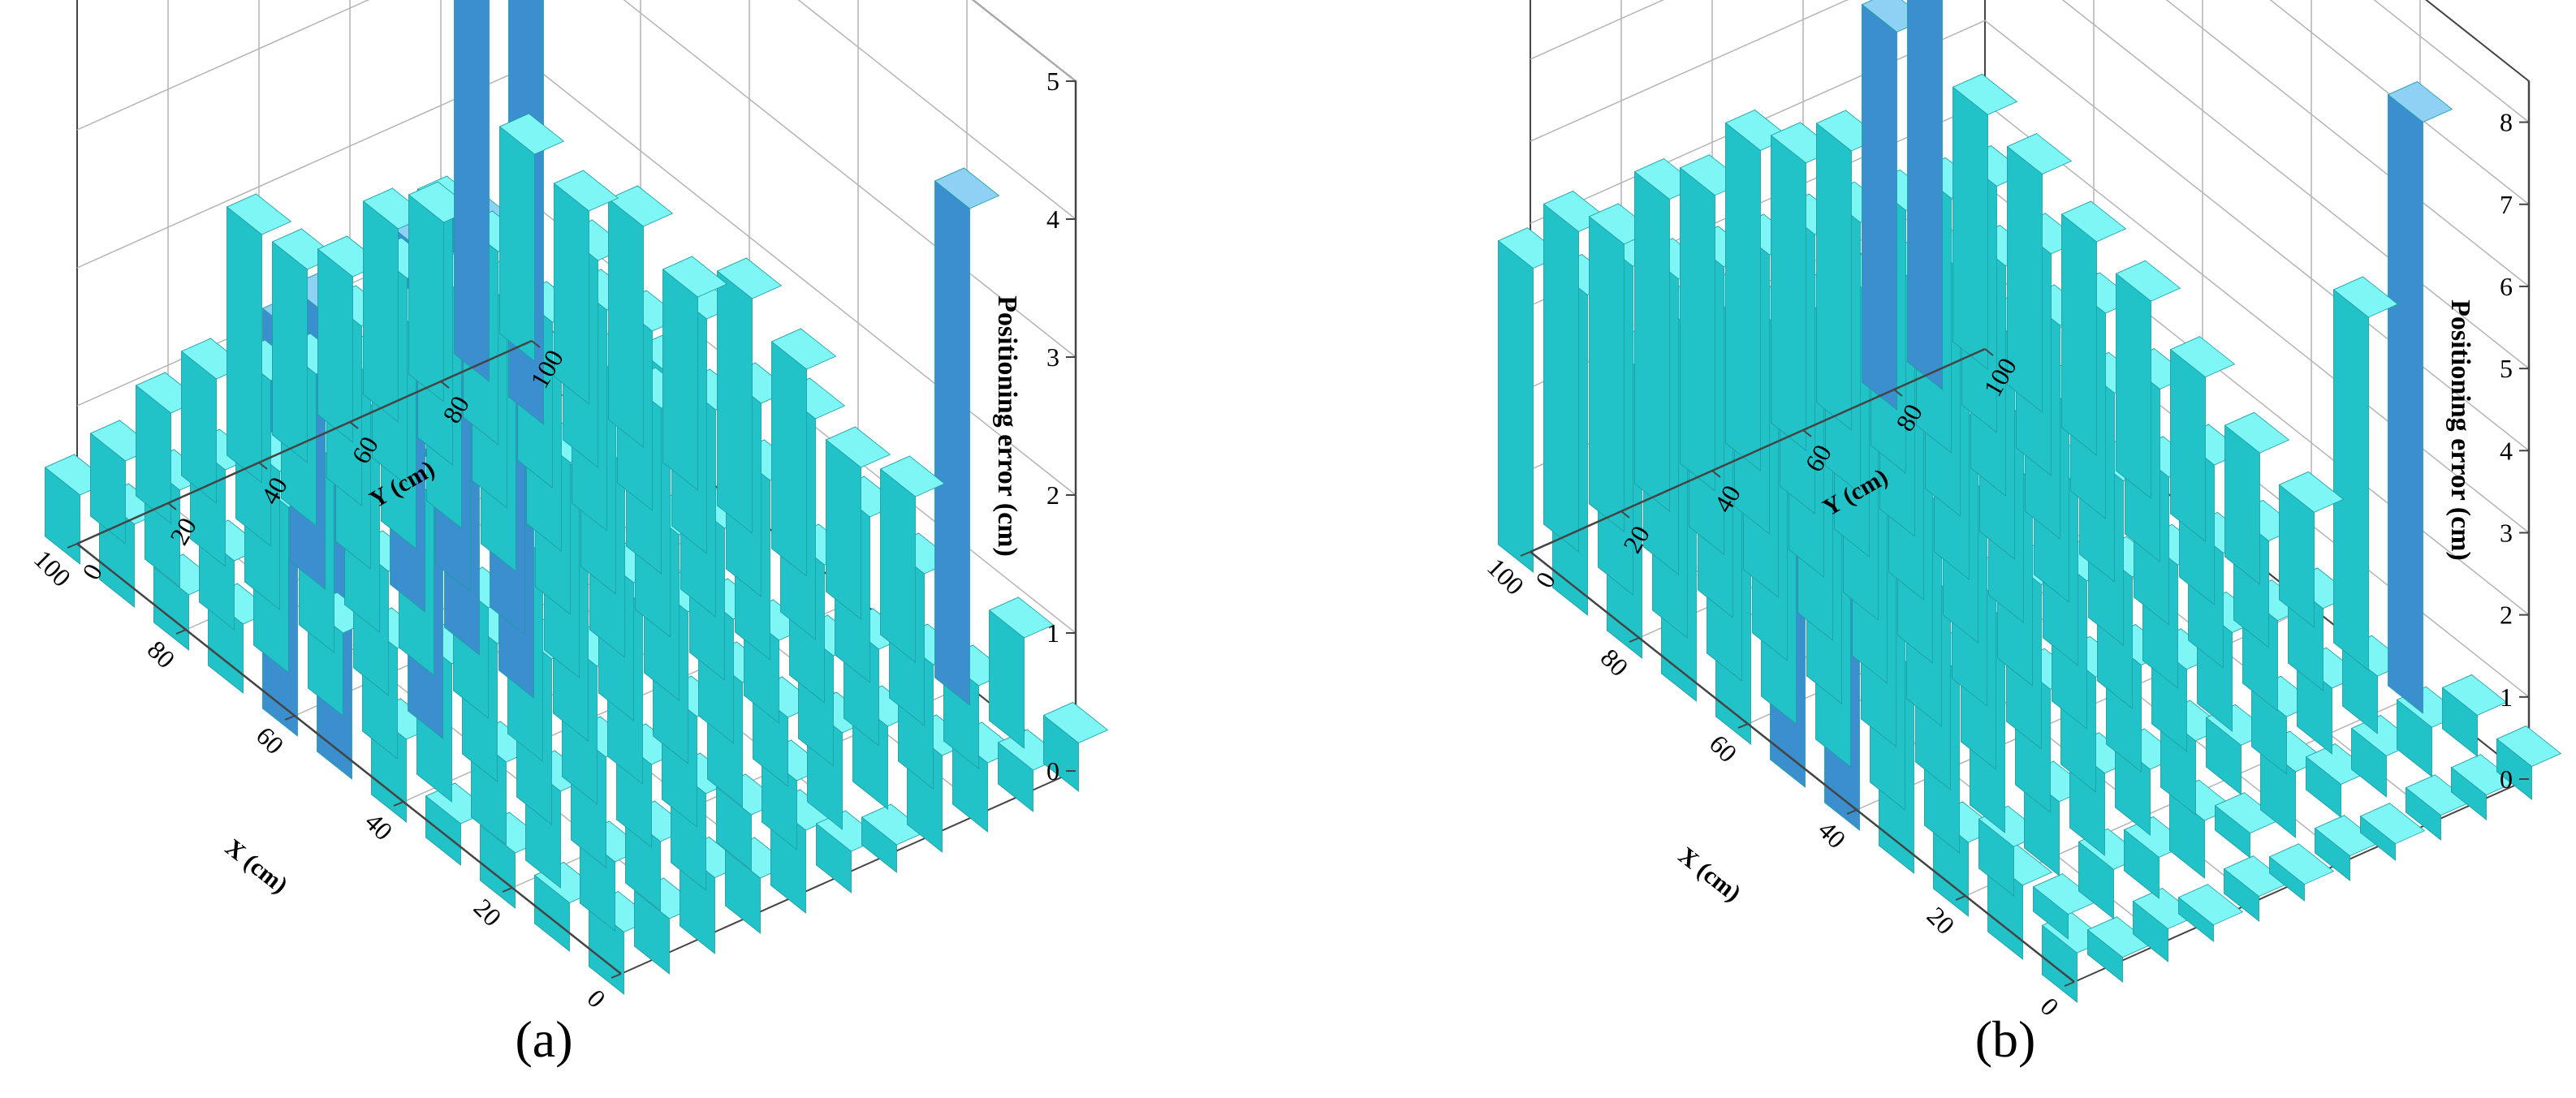 The width and height of the screenshot is (2576, 1098). I want to click on z-tick-label: 5, so click(1052, 81).